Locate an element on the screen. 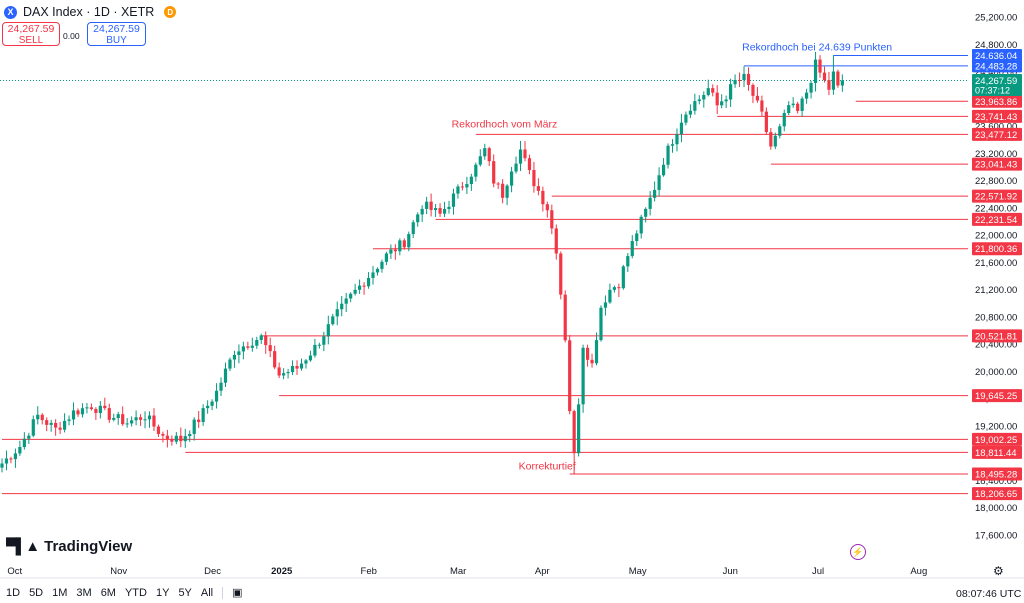 This screenshot has width=1024, height=603. range-ytd-button: YTD is located at coordinates (135, 592).